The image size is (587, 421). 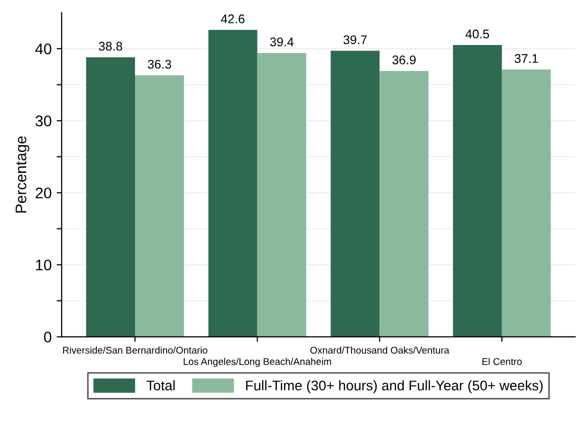 What do you see at coordinates (44, 265) in the screenshot?
I see `y-tick-label: 10` at bounding box center [44, 265].